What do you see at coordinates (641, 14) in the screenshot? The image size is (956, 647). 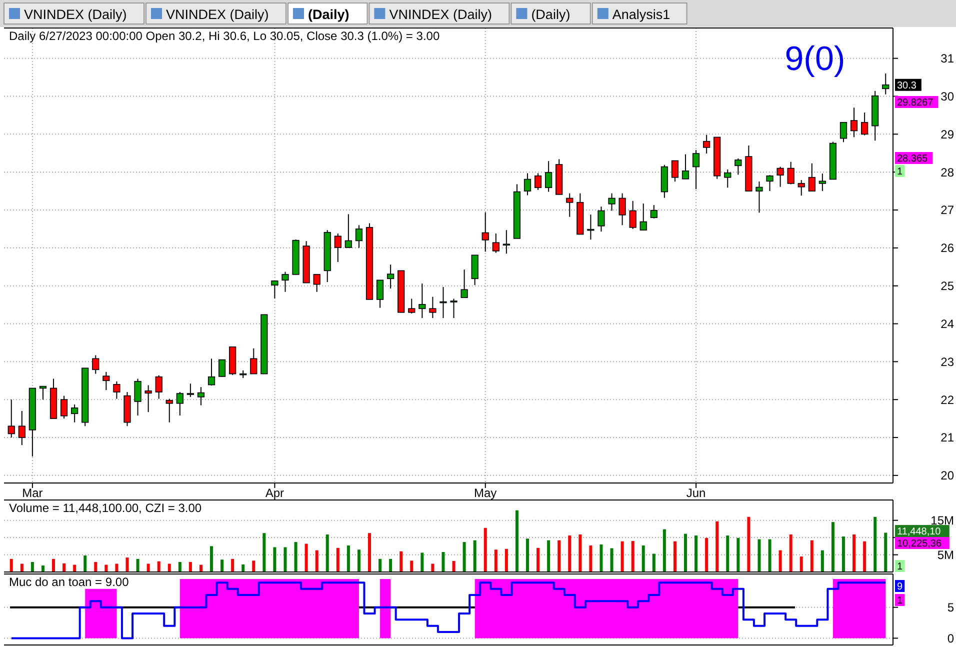 I see `text: Analysis1` at bounding box center [641, 14].